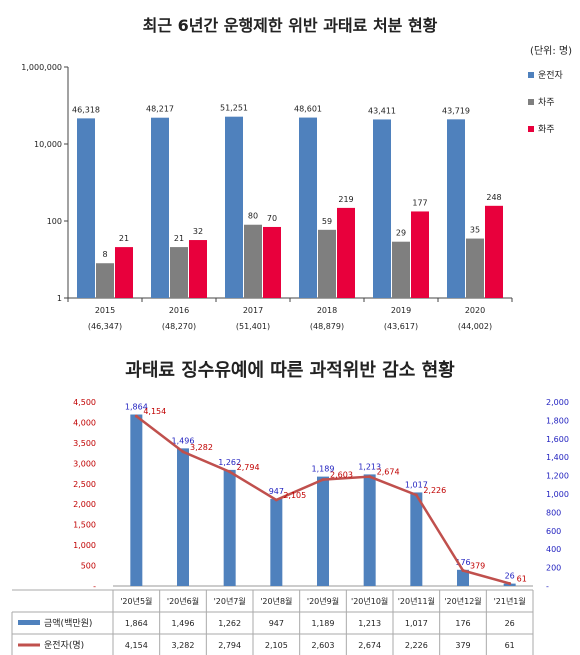 This screenshot has width=580, height=655. Describe the element at coordinates (183, 623) in the screenshot. I see `chart2-table-cell: 1,496` at that location.